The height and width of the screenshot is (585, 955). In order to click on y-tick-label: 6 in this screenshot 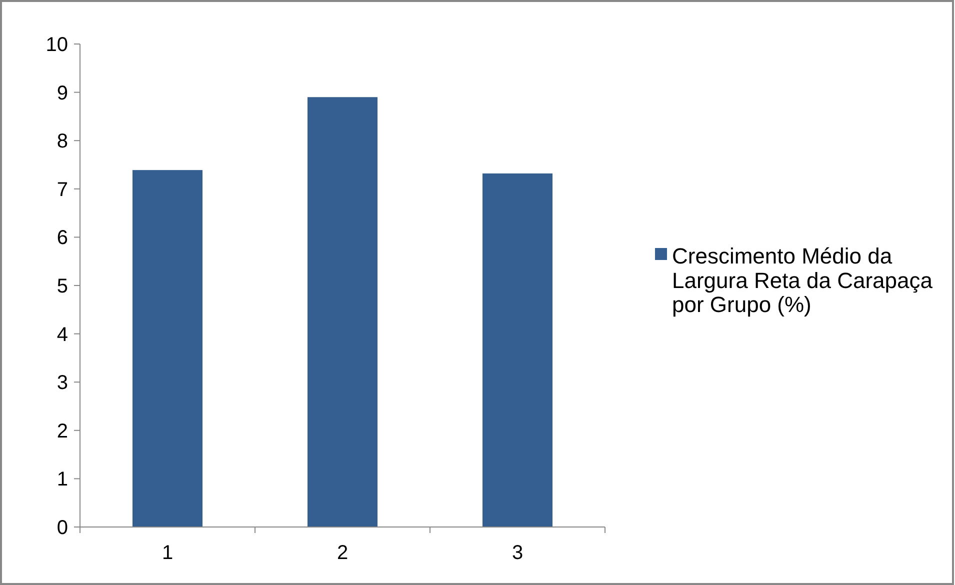, I will do `click(62, 238)`.